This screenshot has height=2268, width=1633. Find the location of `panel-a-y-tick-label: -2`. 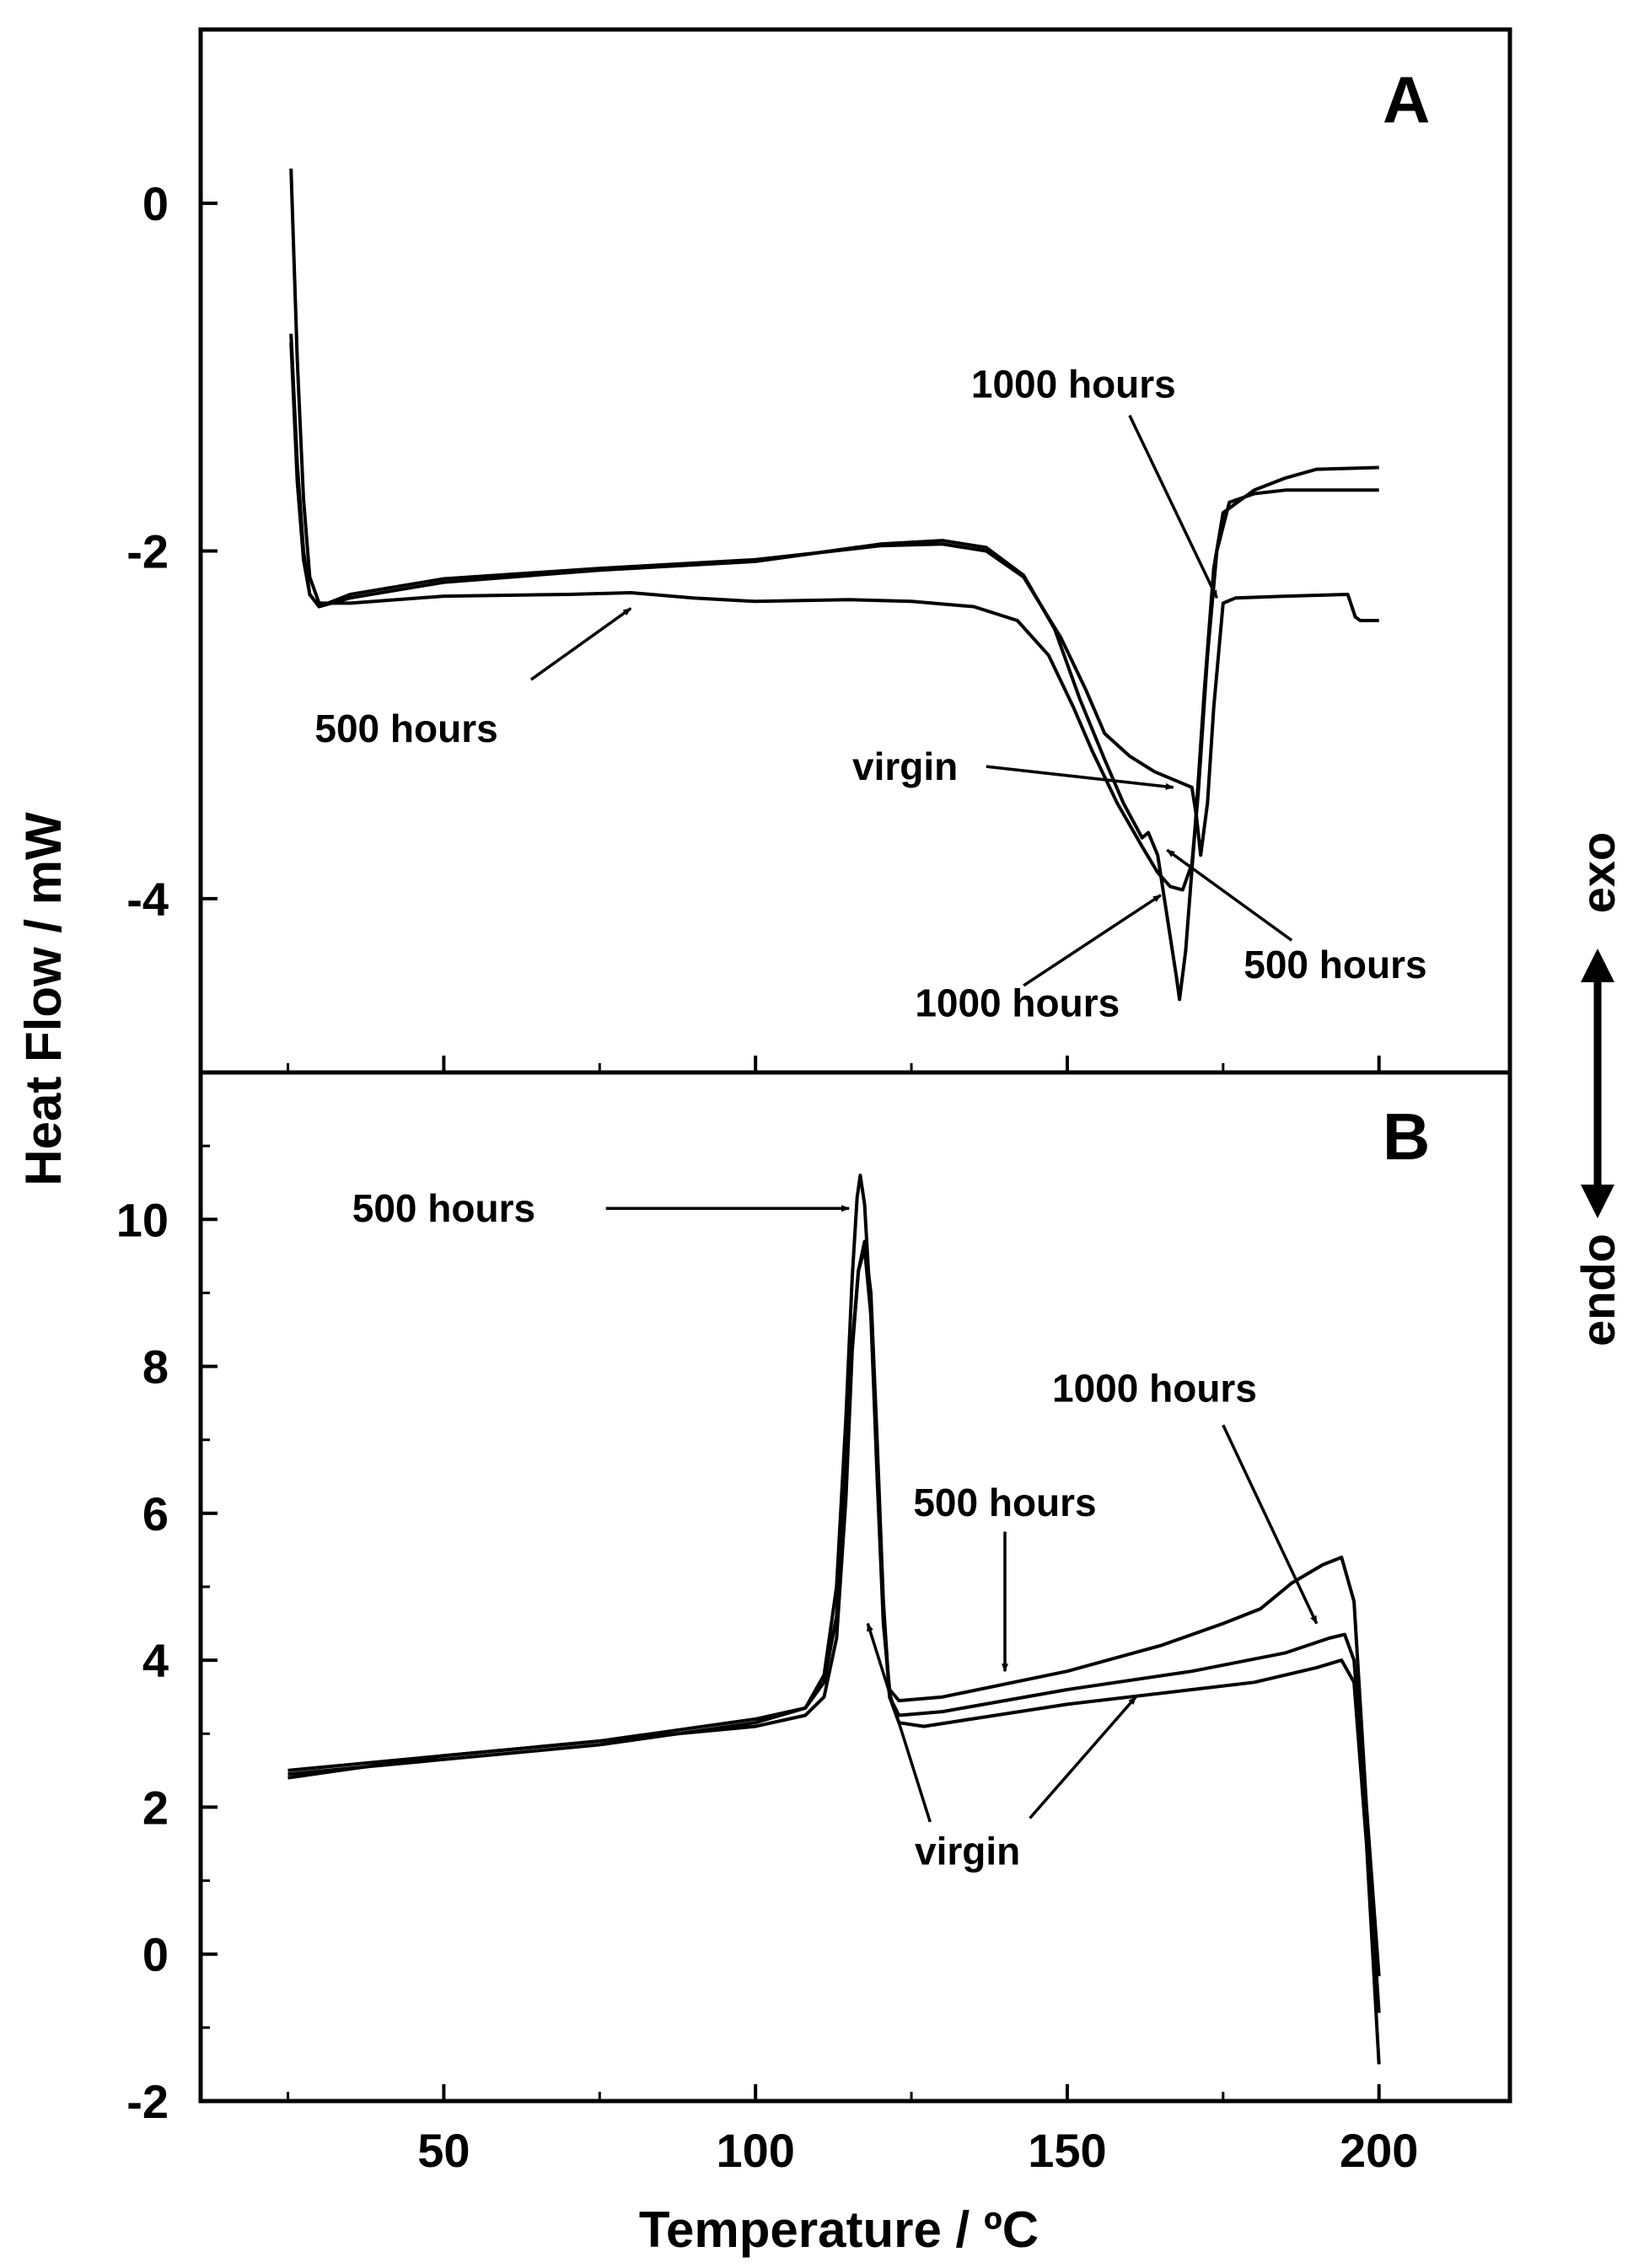

panel-a-y-tick-label: -2 is located at coordinates (147, 551).